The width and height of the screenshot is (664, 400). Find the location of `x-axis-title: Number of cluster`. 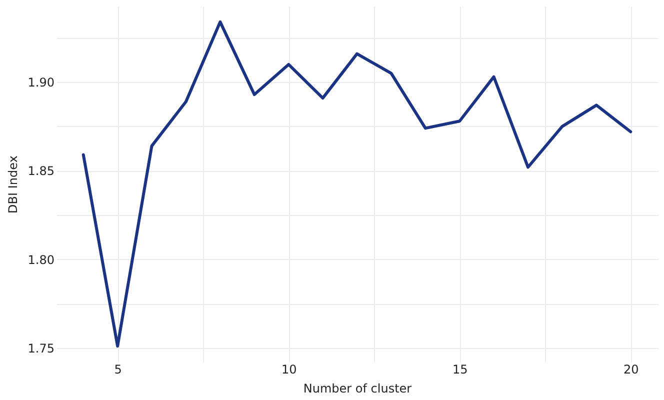

x-axis-title: Number of cluster is located at coordinates (357, 389).